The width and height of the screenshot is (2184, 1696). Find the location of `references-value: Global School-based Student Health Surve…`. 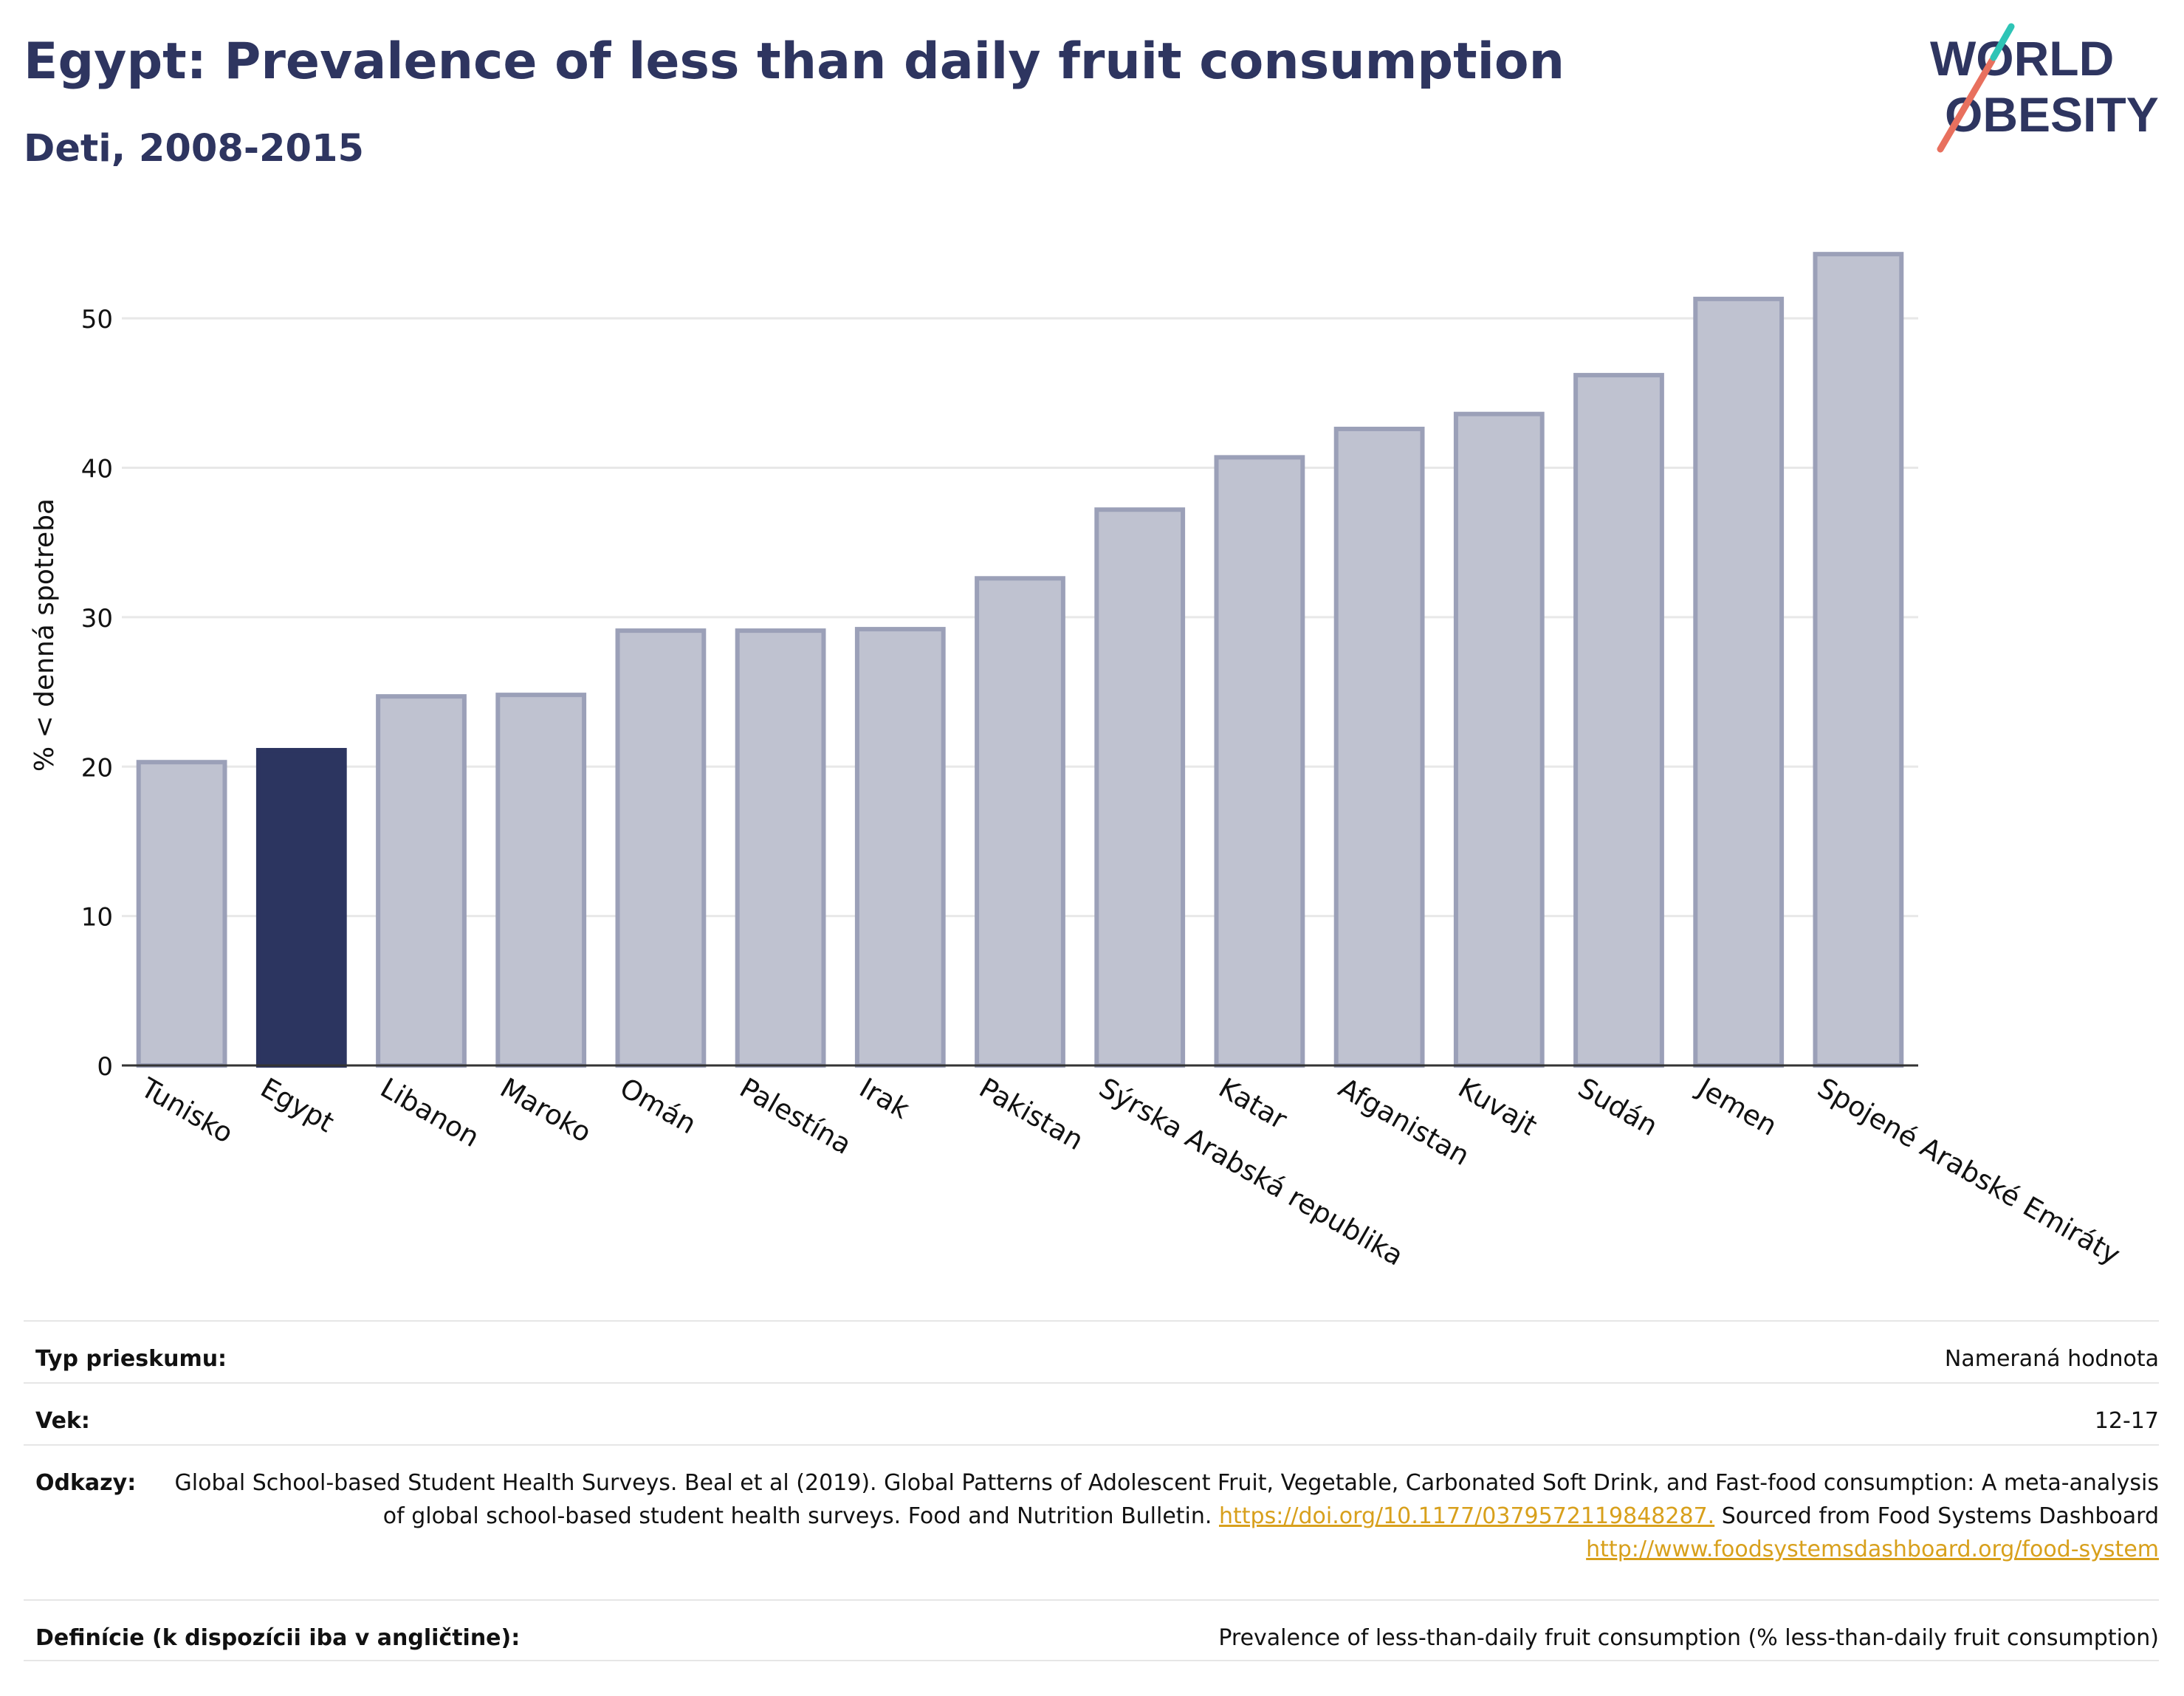

references-value: Global School-based Student Health Surve… is located at coordinates (1147, 1516).